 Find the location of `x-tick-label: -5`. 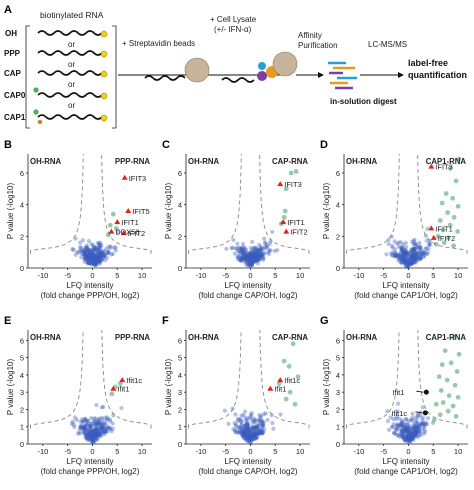

x-tick-label: -5 is located at coordinates (225, 451).